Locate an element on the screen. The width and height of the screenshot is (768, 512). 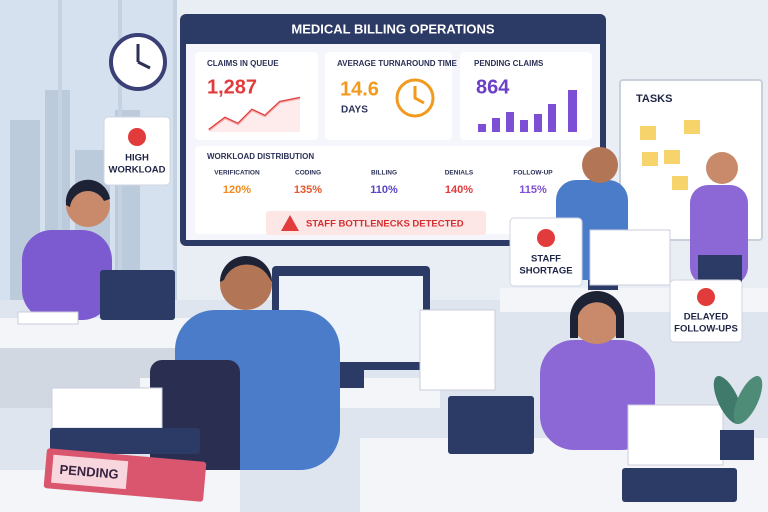
workload-value: 140% is located at coordinates (459, 190).